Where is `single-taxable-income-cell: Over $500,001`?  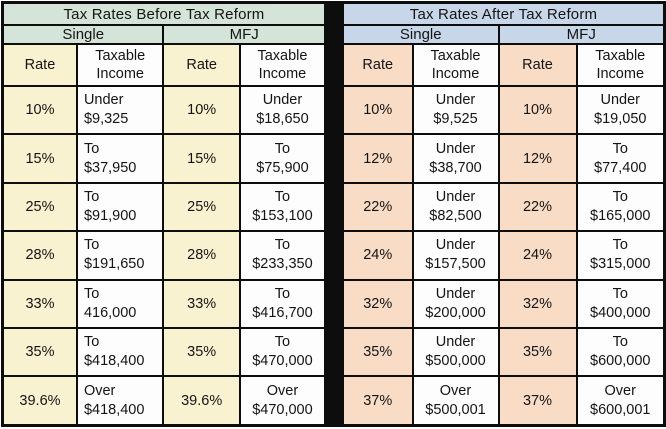
single-taxable-income-cell: Over $500,001 is located at coordinates (455, 401).